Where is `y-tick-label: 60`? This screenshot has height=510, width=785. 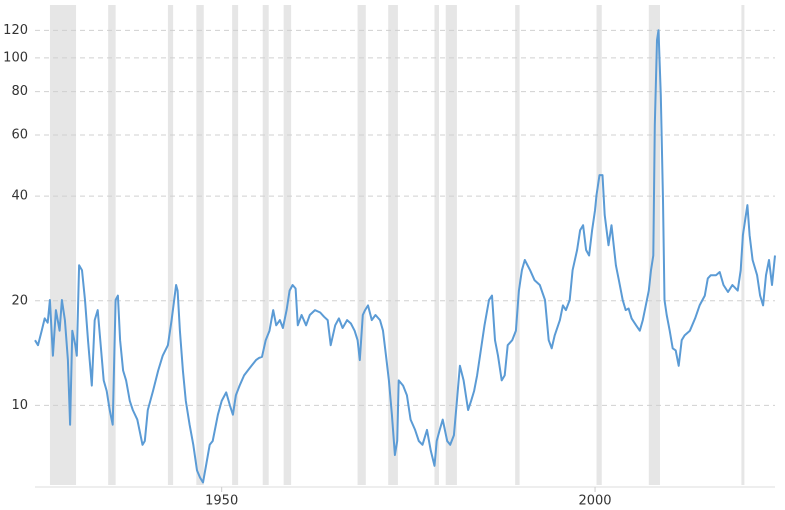 y-tick-label: 60 is located at coordinates (19, 134).